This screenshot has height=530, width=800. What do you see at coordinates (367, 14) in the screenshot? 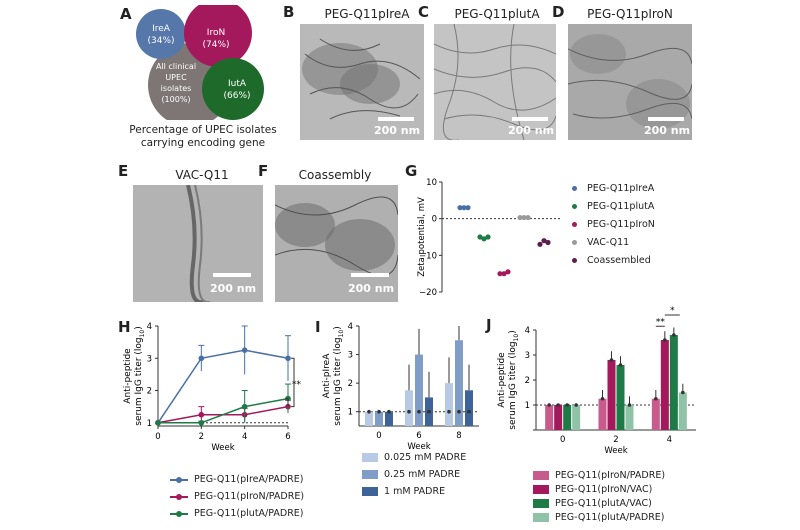
I see `tem-title-b: PEG-Q11pIreA` at bounding box center [367, 14].